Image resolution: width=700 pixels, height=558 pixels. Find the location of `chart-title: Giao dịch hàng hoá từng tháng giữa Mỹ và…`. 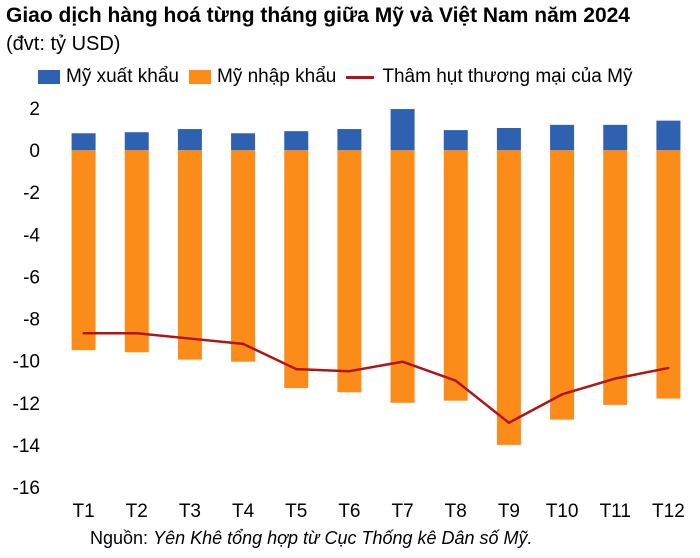

chart-title: Giao dịch hàng hoá từng tháng giữa Mỹ và… is located at coordinates (318, 15).